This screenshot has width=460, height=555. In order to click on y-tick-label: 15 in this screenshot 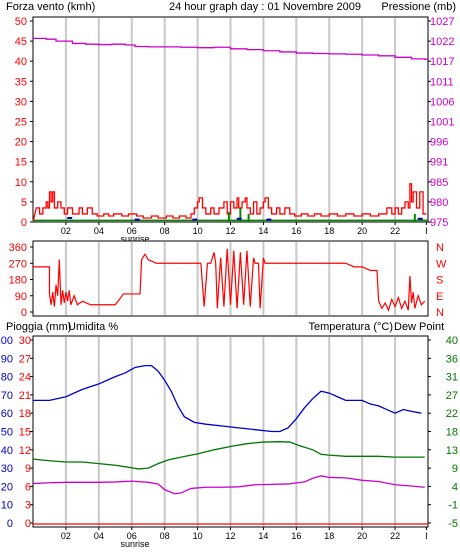, I will do `click(21, 163)`.